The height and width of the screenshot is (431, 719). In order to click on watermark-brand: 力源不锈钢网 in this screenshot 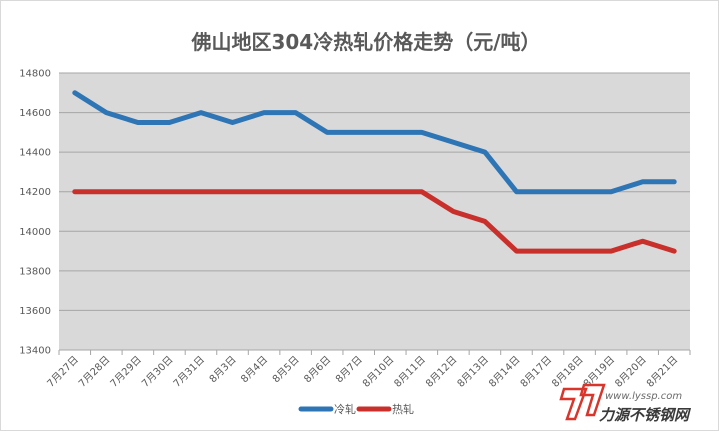, I will do `click(645, 415)`.